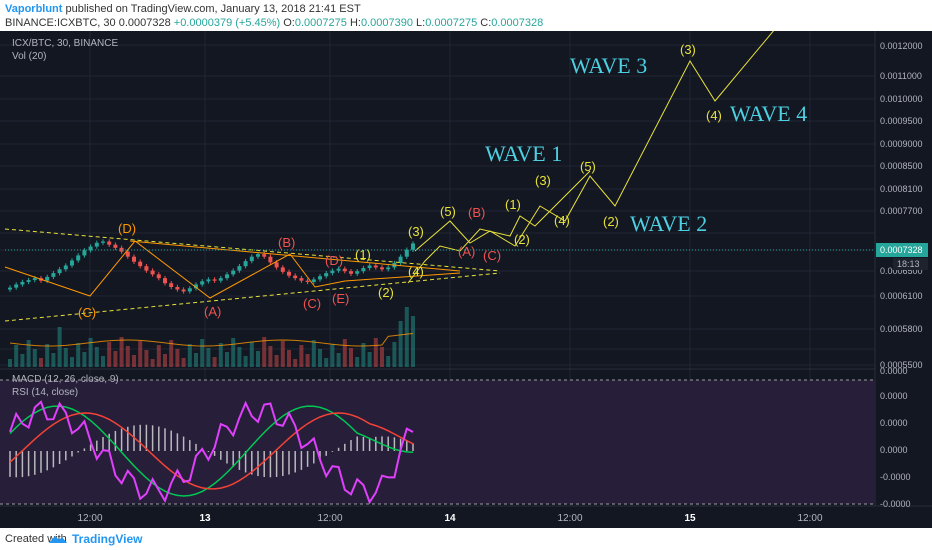 The image size is (932, 550). Describe the element at coordinates (513, 204) in the screenshot. I see `label-1-yellow-2: (1)` at that location.